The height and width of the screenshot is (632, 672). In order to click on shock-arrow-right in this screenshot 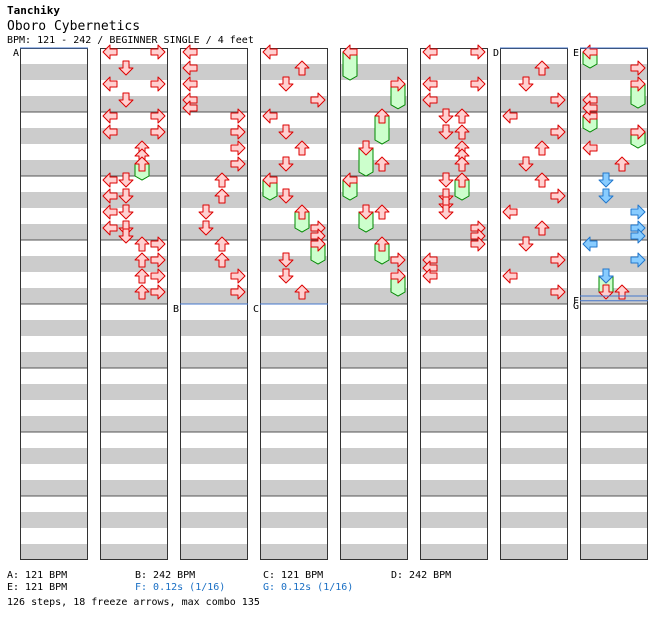, I will do `click(638, 260)`.